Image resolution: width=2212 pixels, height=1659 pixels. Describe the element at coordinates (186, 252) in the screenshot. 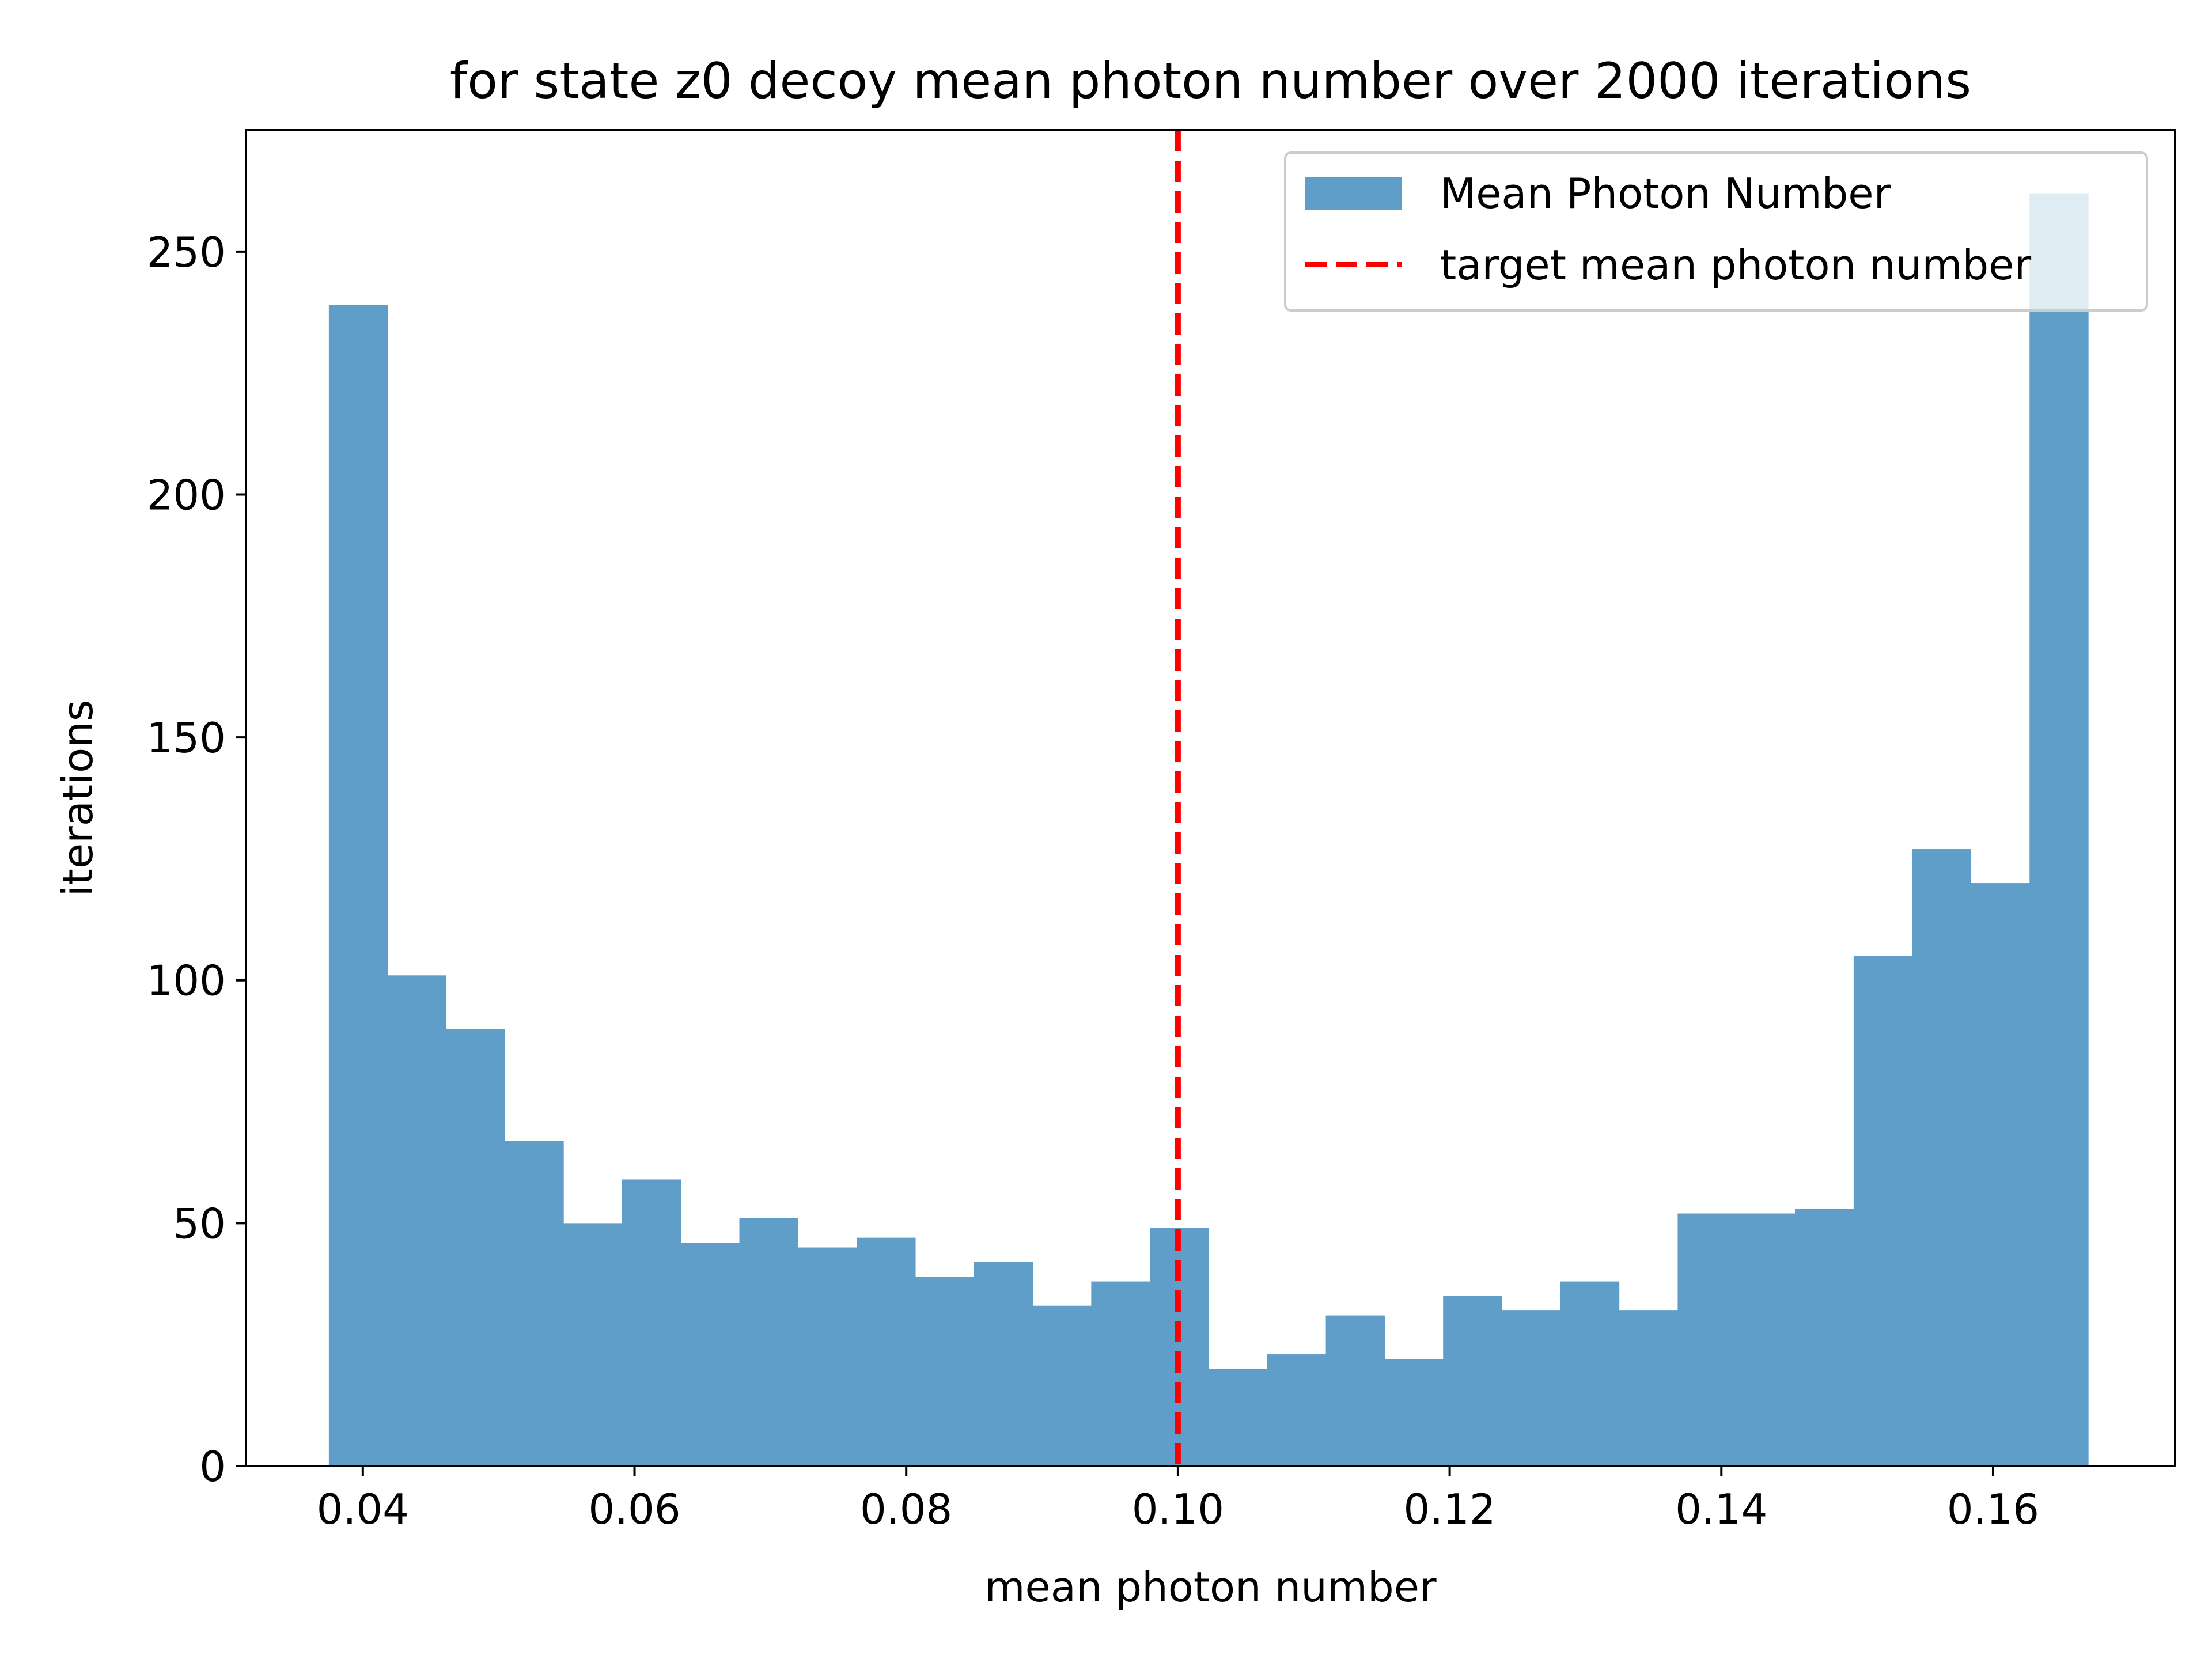

I see `y-tick-label: 250` at that location.